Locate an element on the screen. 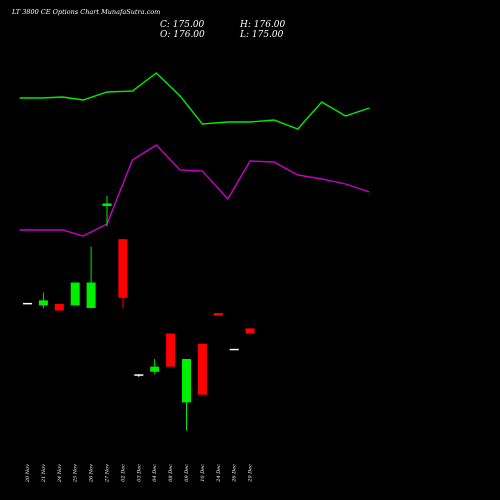 The image size is (500, 500). x-axis-label: 21 Nov is located at coordinates (44, 473).